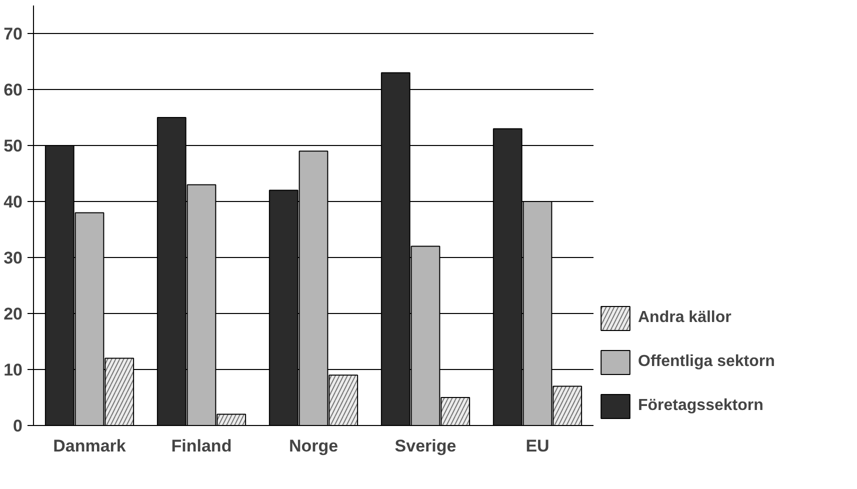  Describe the element at coordinates (89, 446) in the screenshot. I see `x-tick-label: Danmark` at that location.